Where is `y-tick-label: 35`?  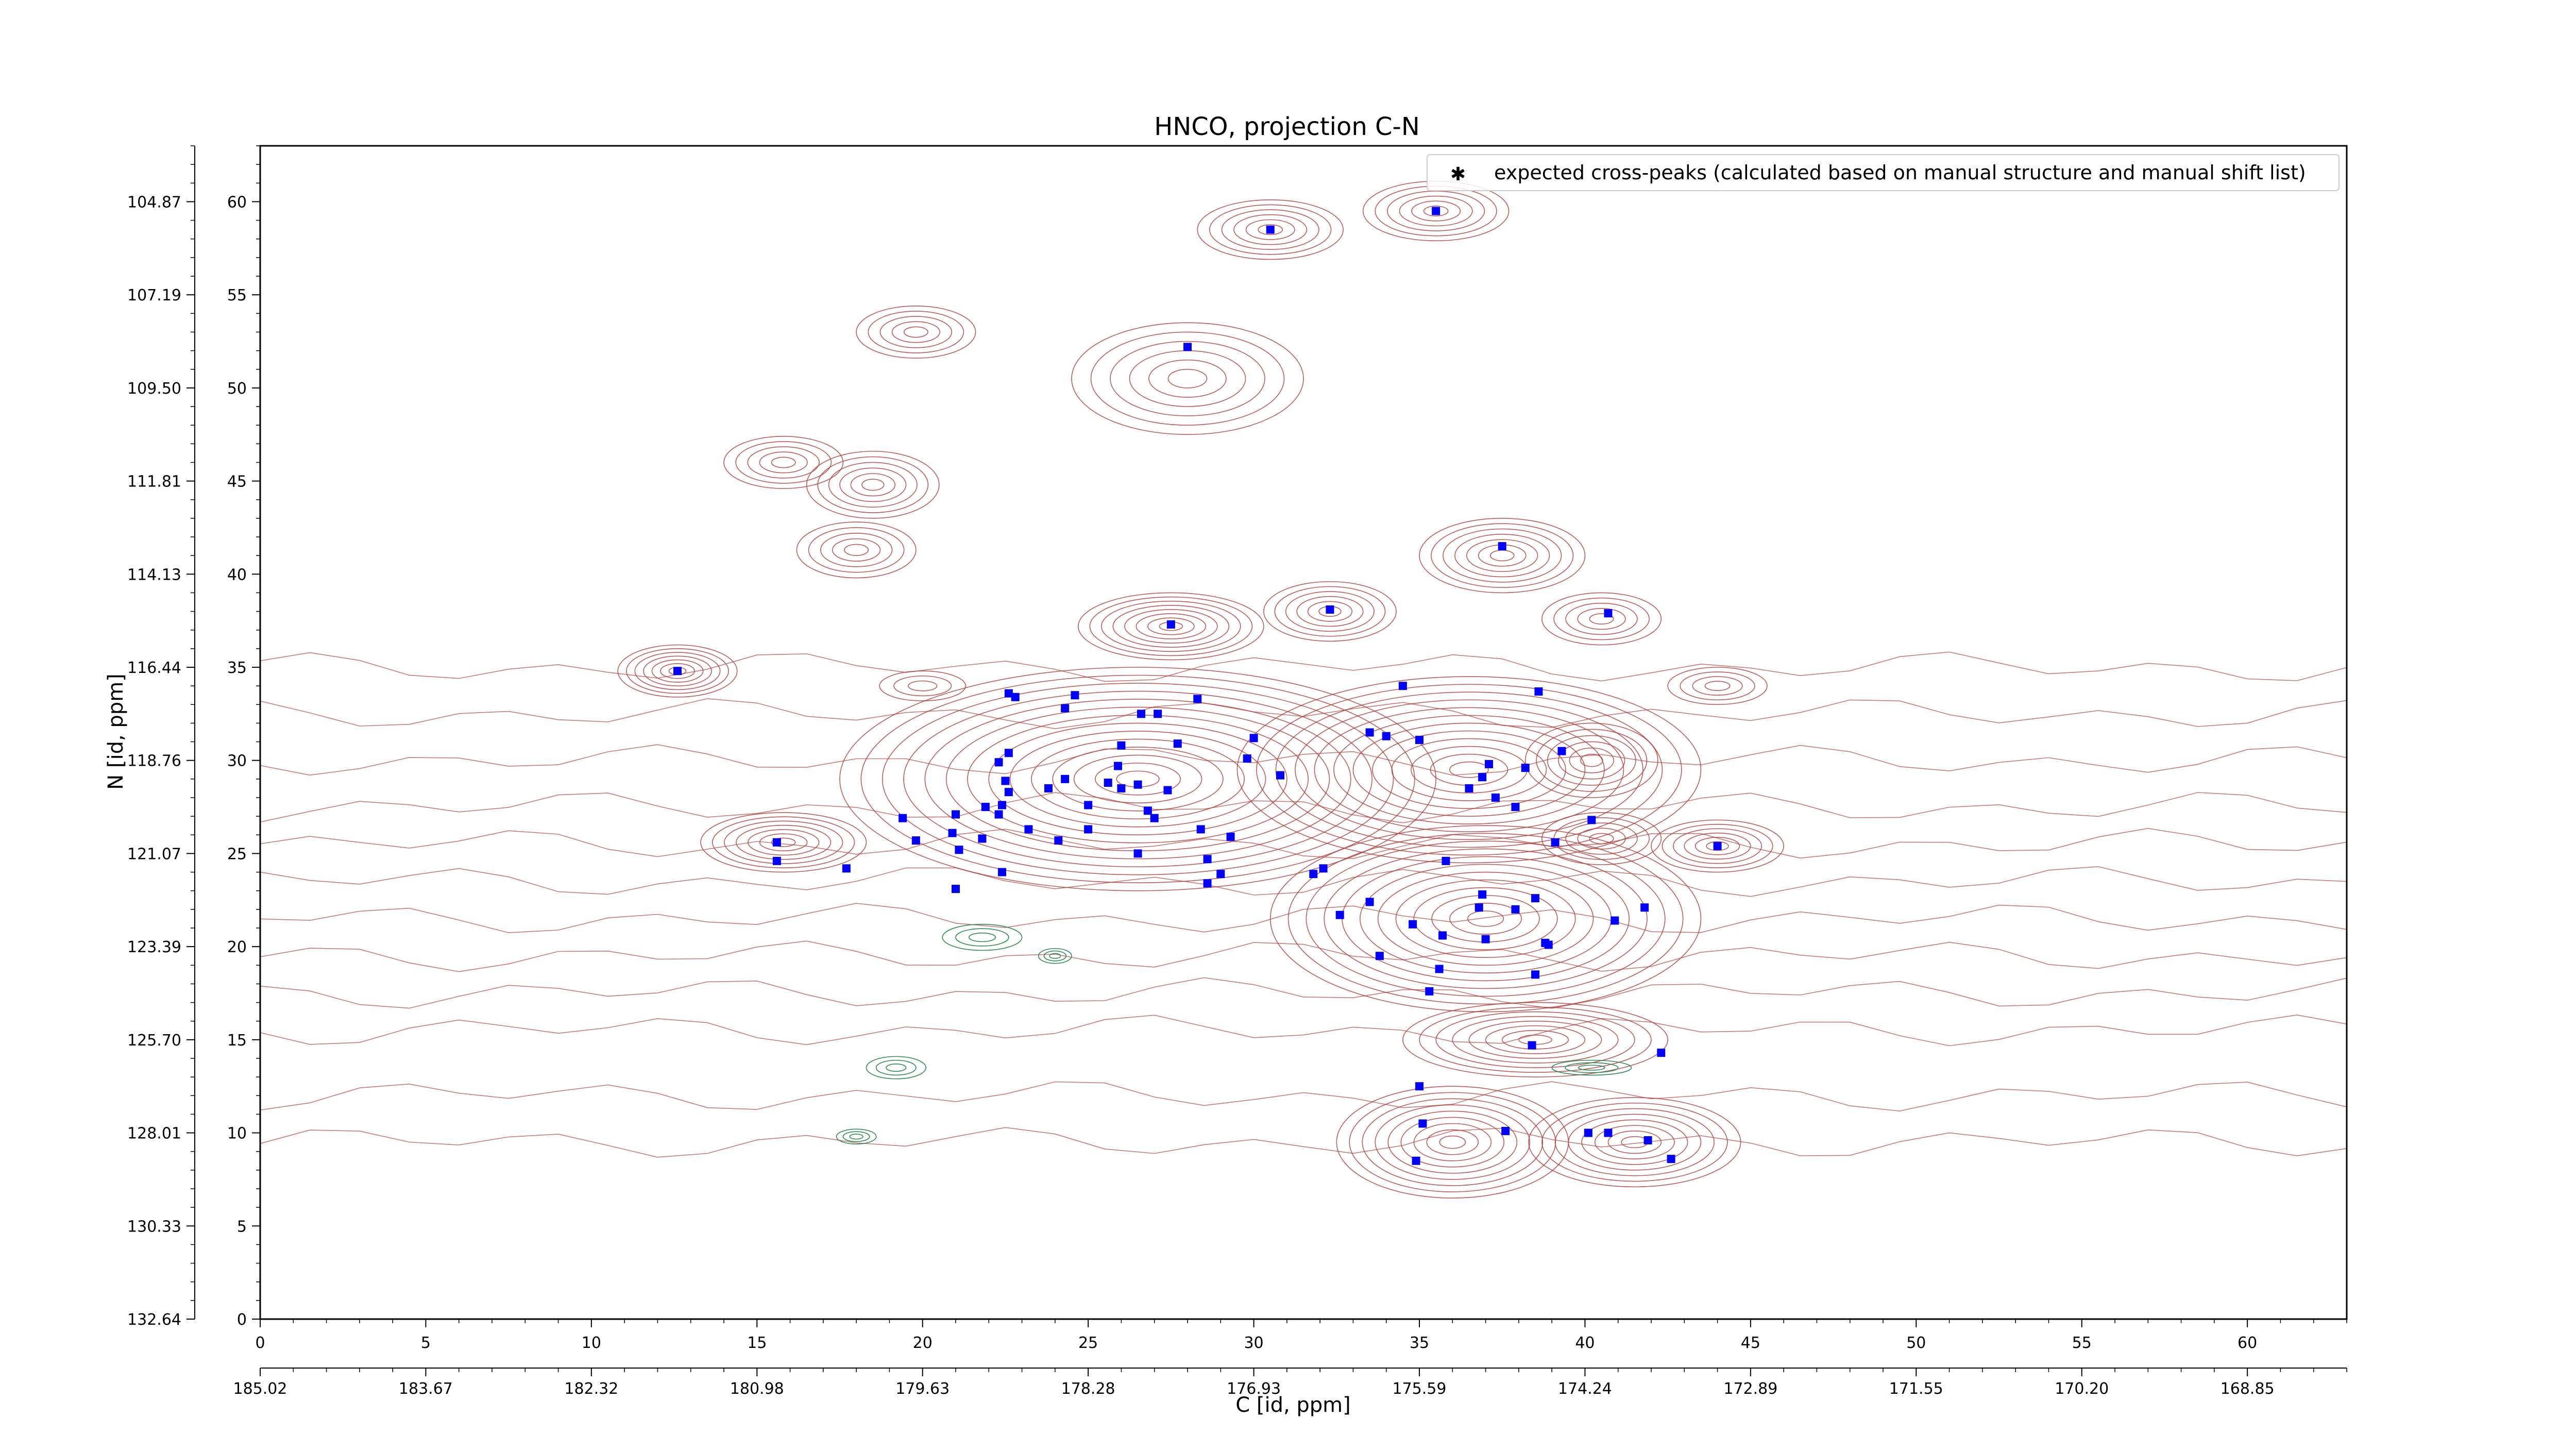 y-tick-label: 35 is located at coordinates (237, 668).